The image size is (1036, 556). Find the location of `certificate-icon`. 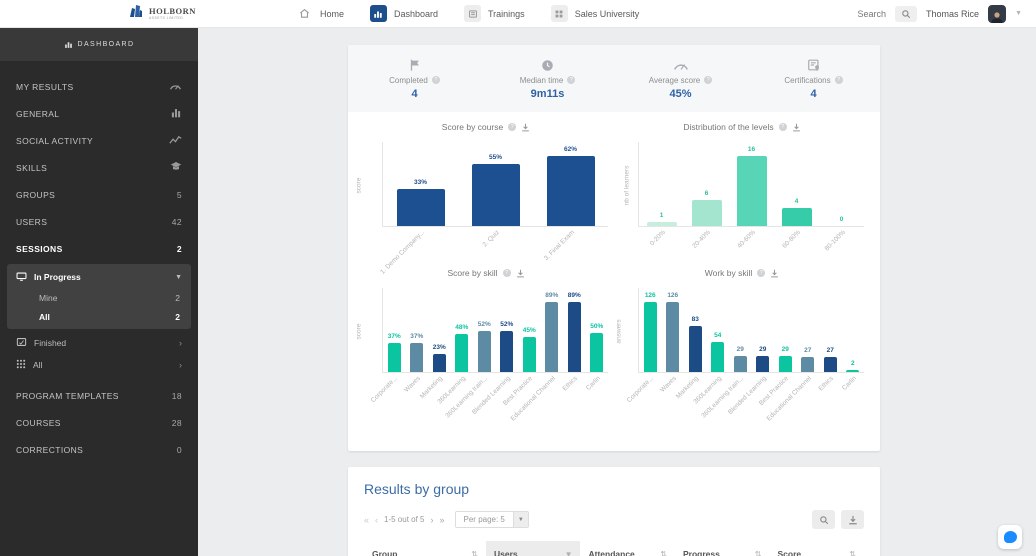

certificate-icon is located at coordinates (814, 65).